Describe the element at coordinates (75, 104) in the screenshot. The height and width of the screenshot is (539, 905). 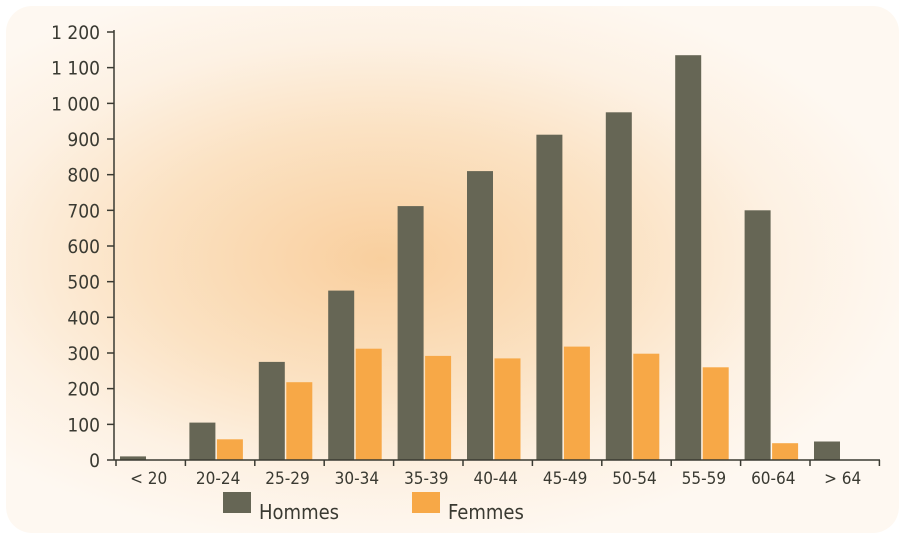
I see `y-tick-label: 1 000` at that location.